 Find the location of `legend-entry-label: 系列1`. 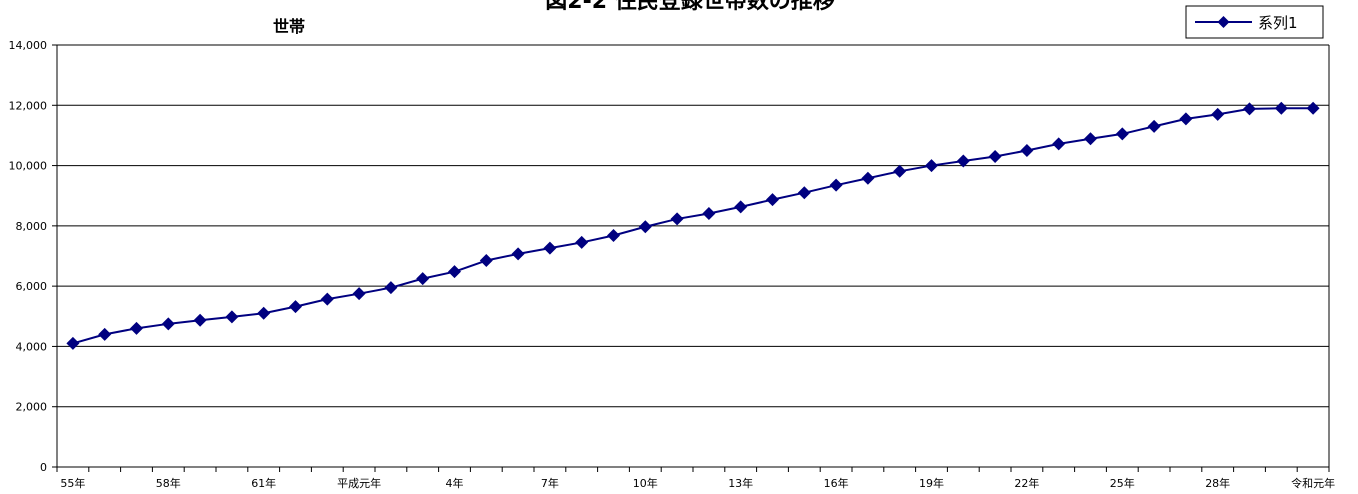

legend-entry-label: 系列1 is located at coordinates (1278, 23).